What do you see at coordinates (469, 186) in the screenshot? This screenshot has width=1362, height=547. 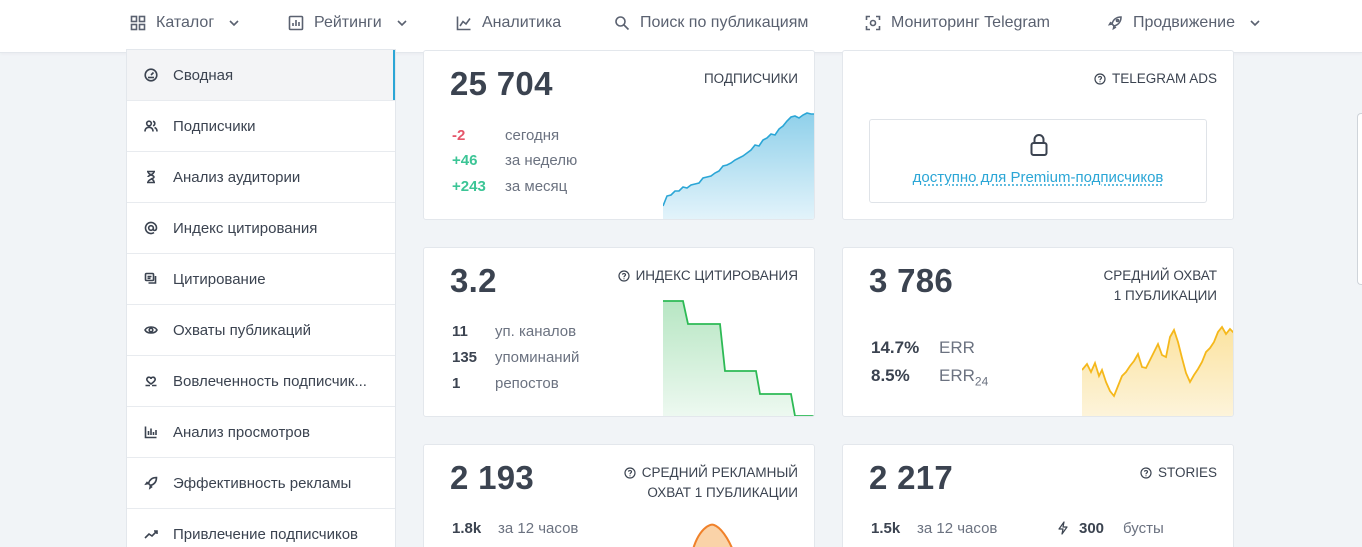 I see `subscribers-month-value: +243` at bounding box center [469, 186].